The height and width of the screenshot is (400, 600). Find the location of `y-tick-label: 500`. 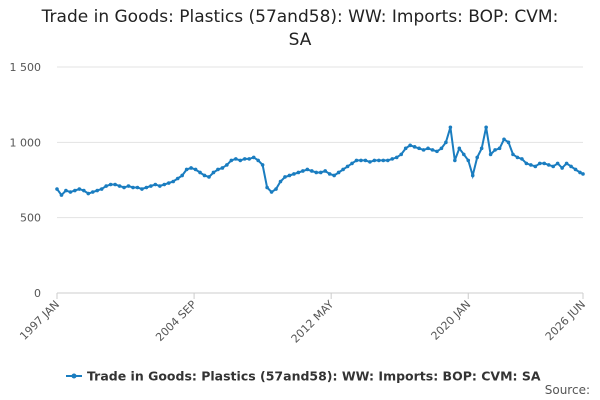

y-tick-label: 500 is located at coordinates (30, 218).